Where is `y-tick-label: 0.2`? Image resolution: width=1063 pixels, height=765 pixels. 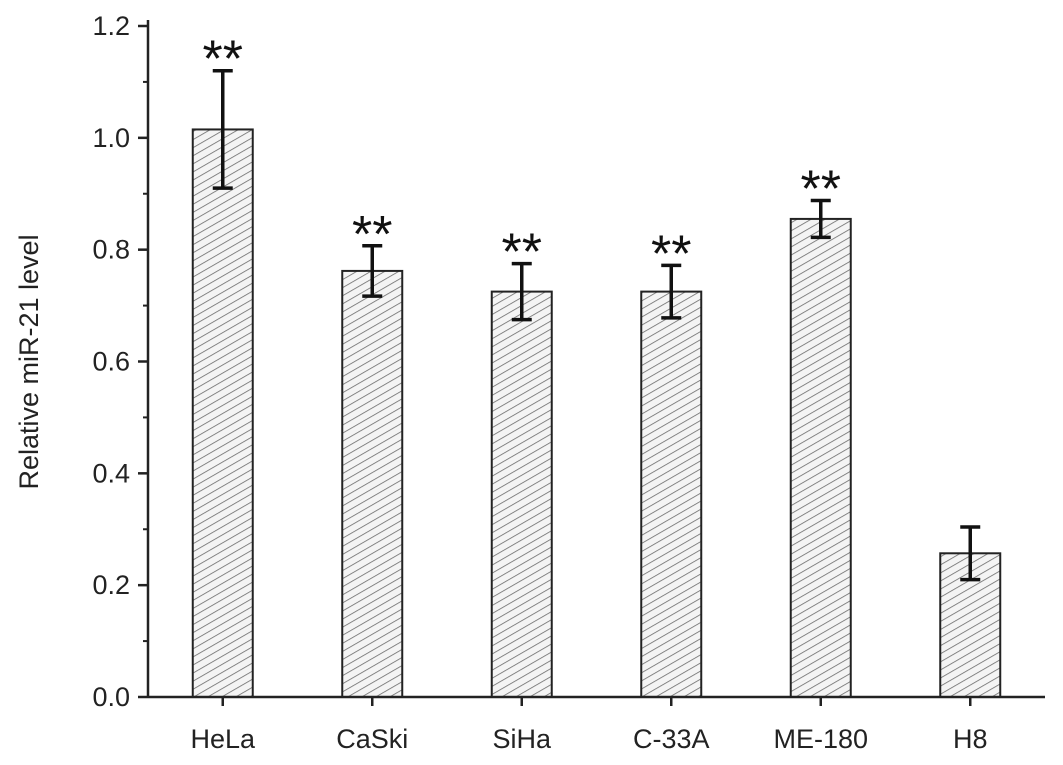
y-tick-label: 0.2 is located at coordinates (111, 585).